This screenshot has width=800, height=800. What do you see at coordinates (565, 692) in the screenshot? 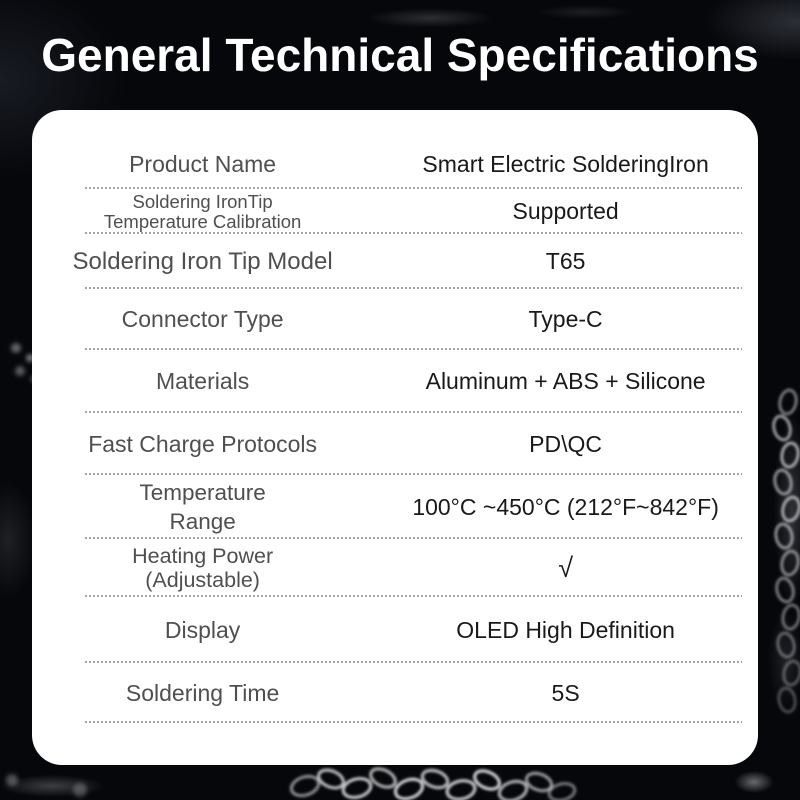
I see `spec-value: 5S` at bounding box center [565, 692].